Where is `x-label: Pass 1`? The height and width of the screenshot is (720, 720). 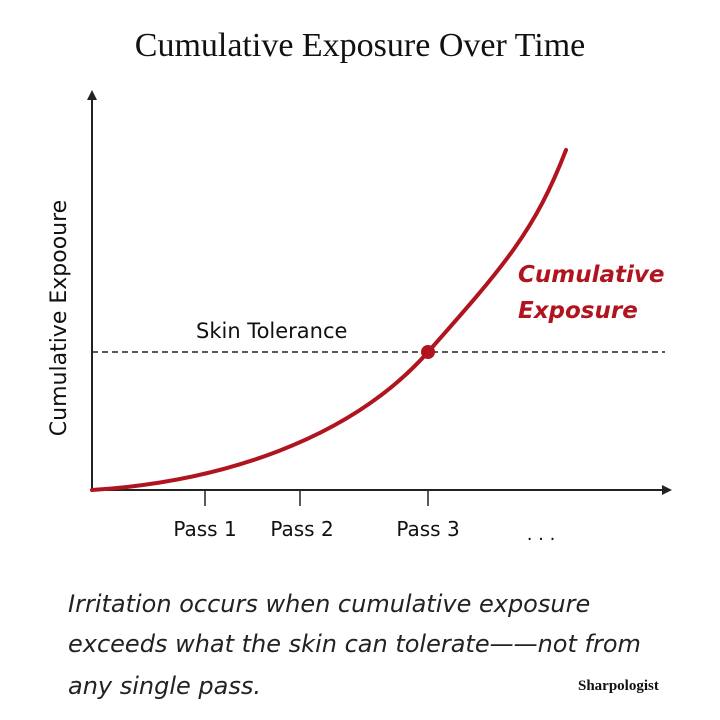
x-label: Pass 1 is located at coordinates (204, 529).